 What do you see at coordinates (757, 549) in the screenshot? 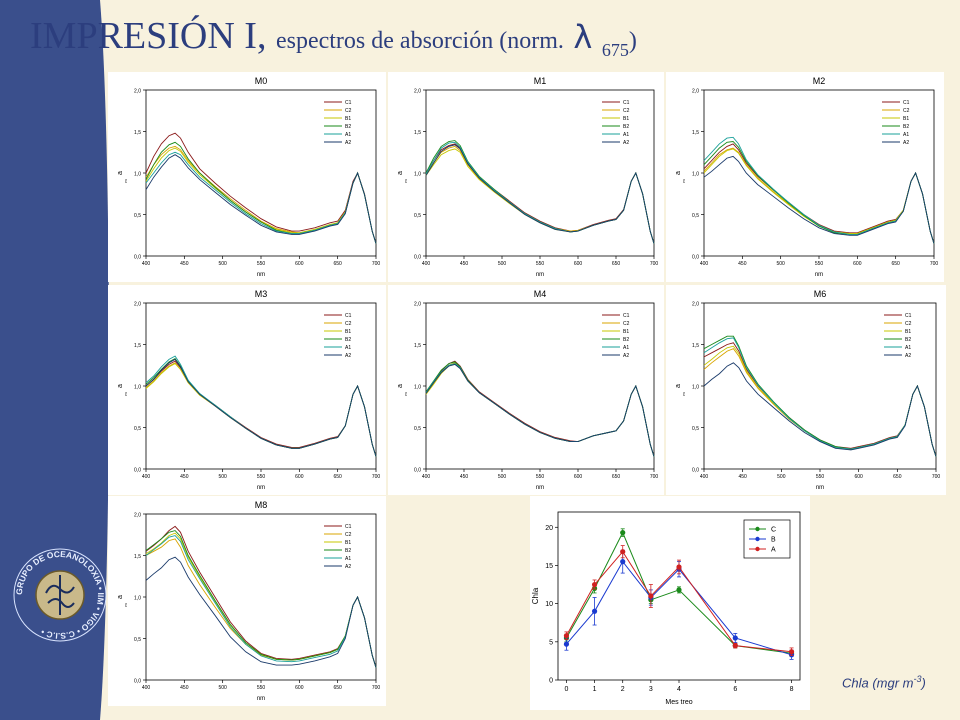
I see `legend-marker-A` at bounding box center [757, 549].